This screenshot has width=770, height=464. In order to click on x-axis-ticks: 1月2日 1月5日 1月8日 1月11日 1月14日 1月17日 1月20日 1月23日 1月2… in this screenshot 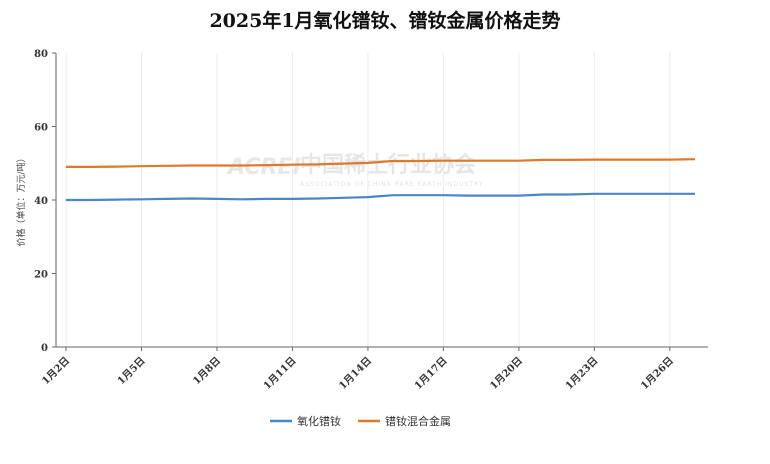, I will do `click(358, 369)`.